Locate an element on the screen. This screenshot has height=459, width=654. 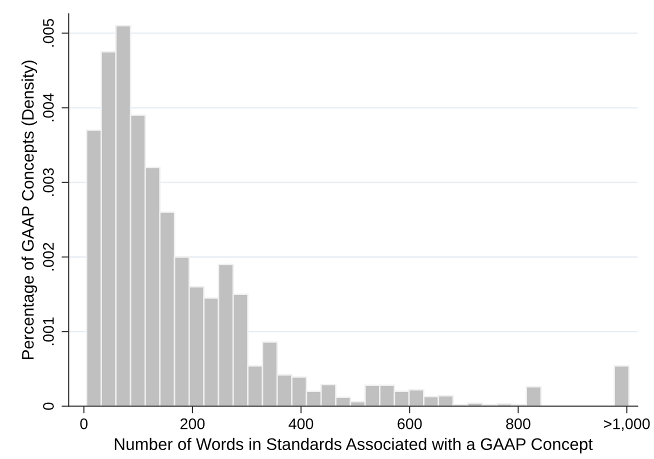
x-tick-label: 400 is located at coordinates (301, 424).